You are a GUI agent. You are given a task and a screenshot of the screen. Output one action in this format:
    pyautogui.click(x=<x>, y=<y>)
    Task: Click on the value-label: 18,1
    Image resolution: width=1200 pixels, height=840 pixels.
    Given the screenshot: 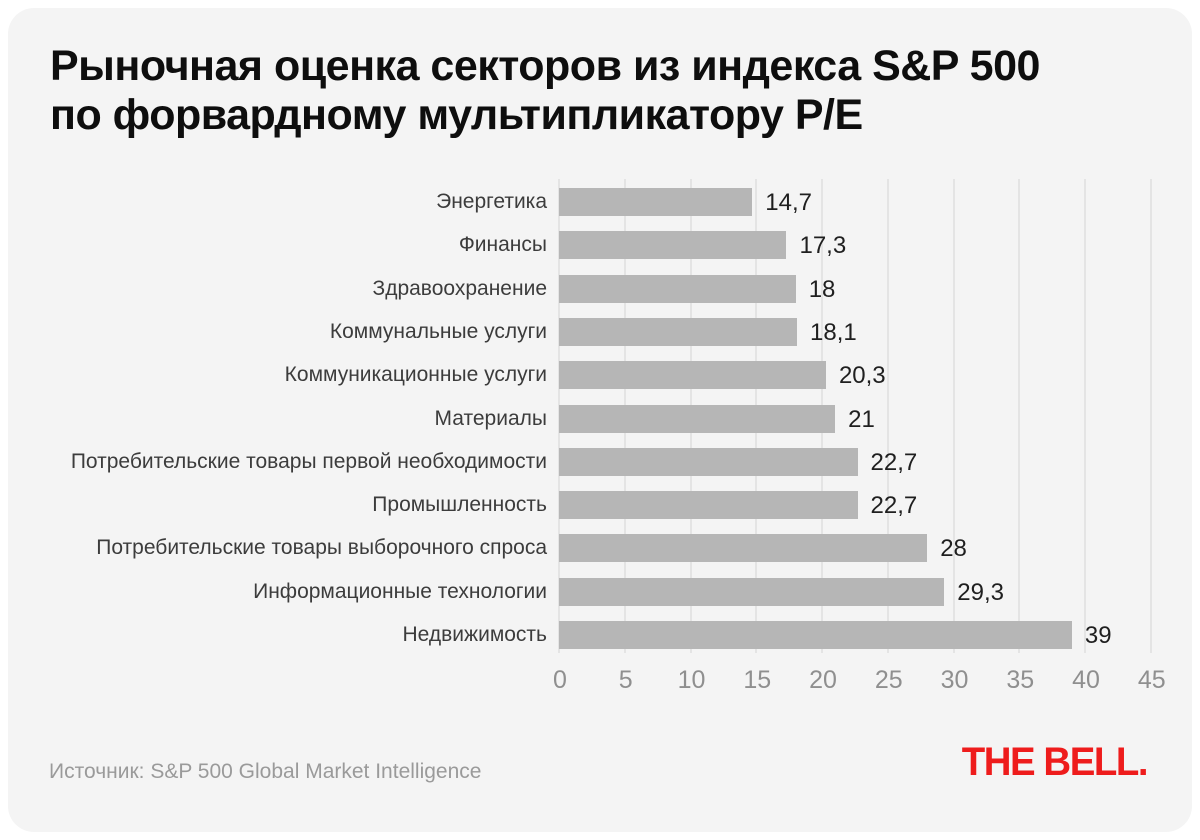 What is the action you would take?
    pyautogui.click(x=833, y=332)
    